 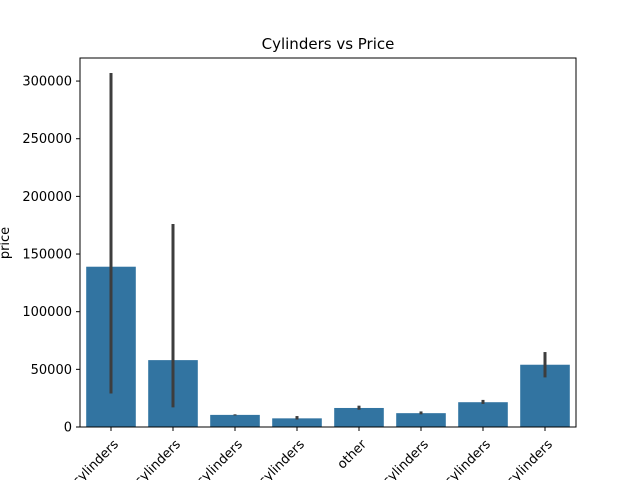 What do you see at coordinates (328, 44) in the screenshot?
I see `chart-title: Cylinders vs Price` at bounding box center [328, 44].